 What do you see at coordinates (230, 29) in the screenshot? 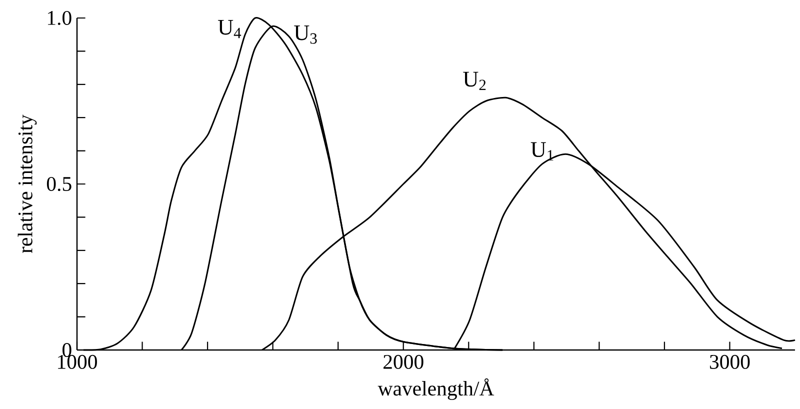
I see `series-label: U$_{4}$` at bounding box center [230, 29].